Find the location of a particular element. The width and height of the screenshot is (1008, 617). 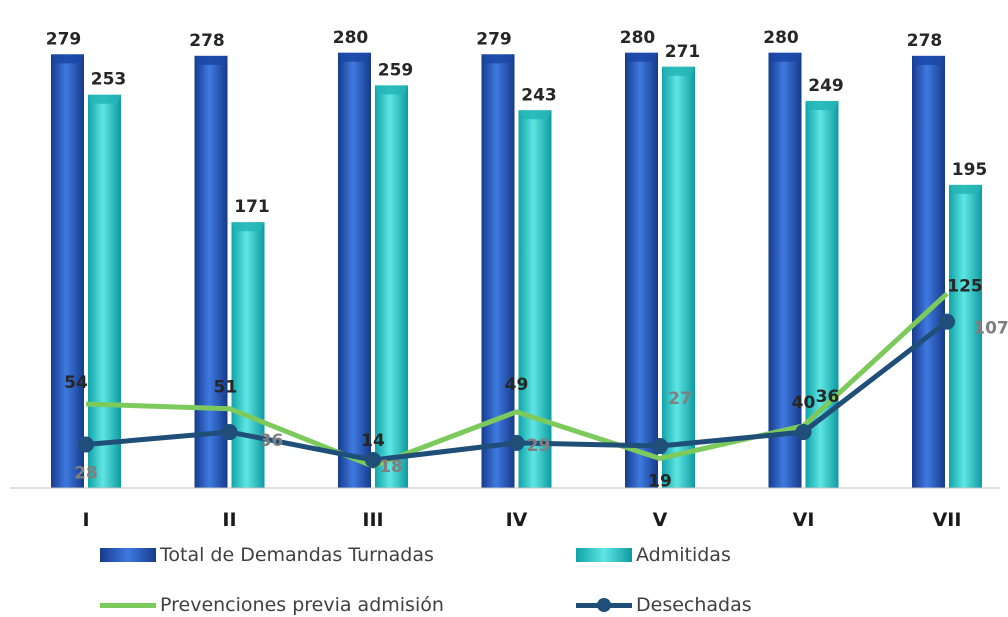

bar-total-II is located at coordinates (211, 271).